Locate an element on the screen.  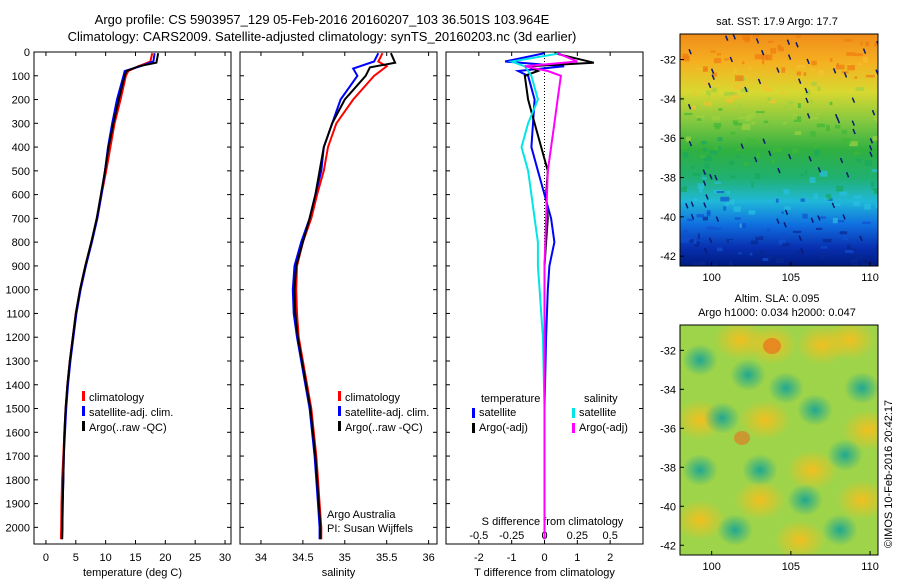
x-tick-label: 35 is located at coordinates (345, 558).